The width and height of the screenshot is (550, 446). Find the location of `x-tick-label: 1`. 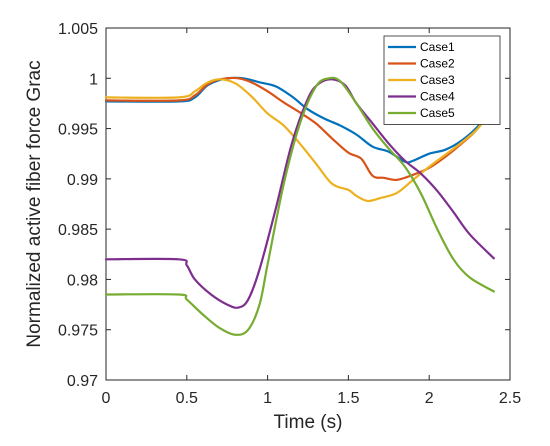

x-tick-label: 1 is located at coordinates (267, 398).